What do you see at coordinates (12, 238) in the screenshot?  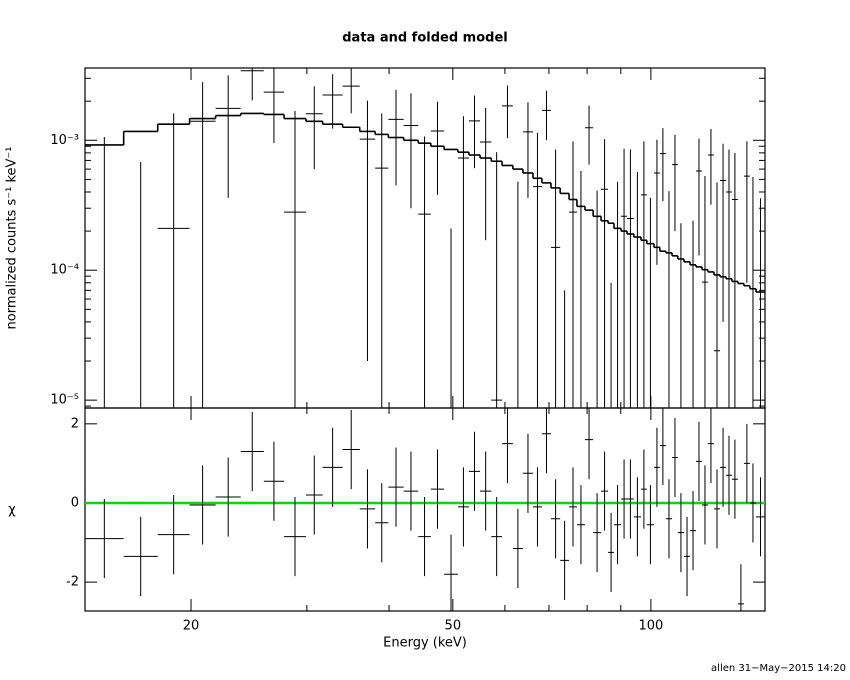 I see `y-axis-label: normalized counts s⁻¹ keV⁻¹` at bounding box center [12, 238].